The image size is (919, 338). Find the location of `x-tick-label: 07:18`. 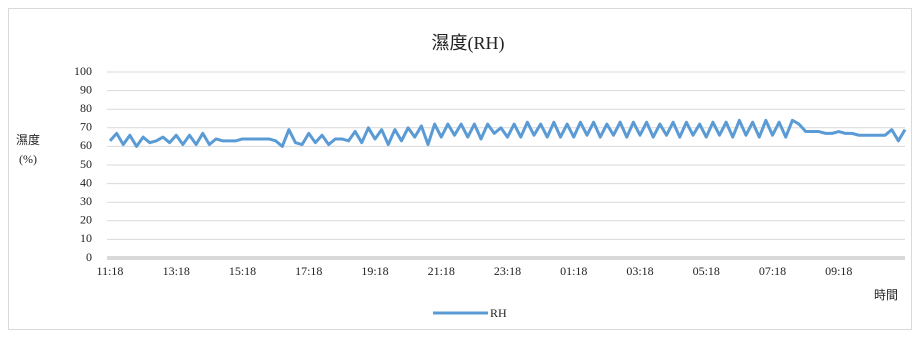

x-tick-label: 07:18 is located at coordinates (772, 271).